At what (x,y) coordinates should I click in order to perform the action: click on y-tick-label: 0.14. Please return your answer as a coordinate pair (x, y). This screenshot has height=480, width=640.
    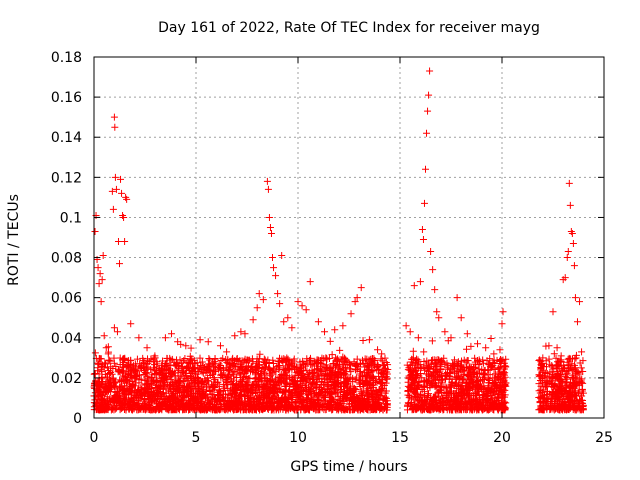
    Looking at the image, I should click on (66, 138).